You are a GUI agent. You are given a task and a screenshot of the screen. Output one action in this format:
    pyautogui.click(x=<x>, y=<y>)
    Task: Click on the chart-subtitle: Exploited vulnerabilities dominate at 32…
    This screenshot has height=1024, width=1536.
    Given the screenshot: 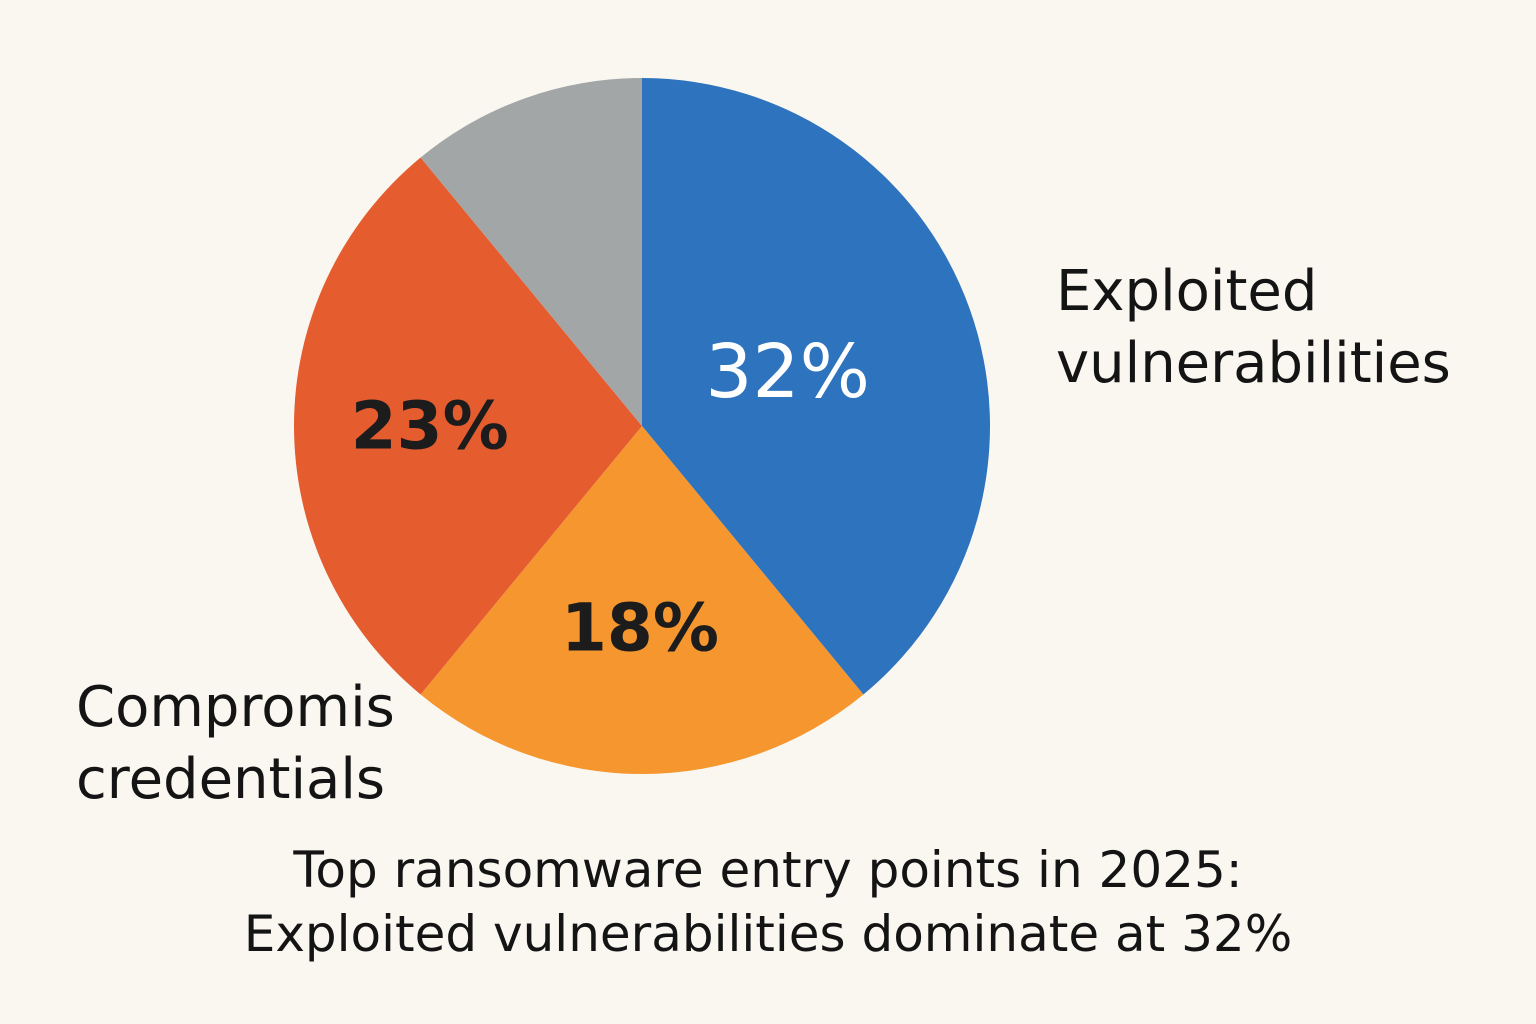 What is the action you would take?
    pyautogui.click(x=768, y=934)
    